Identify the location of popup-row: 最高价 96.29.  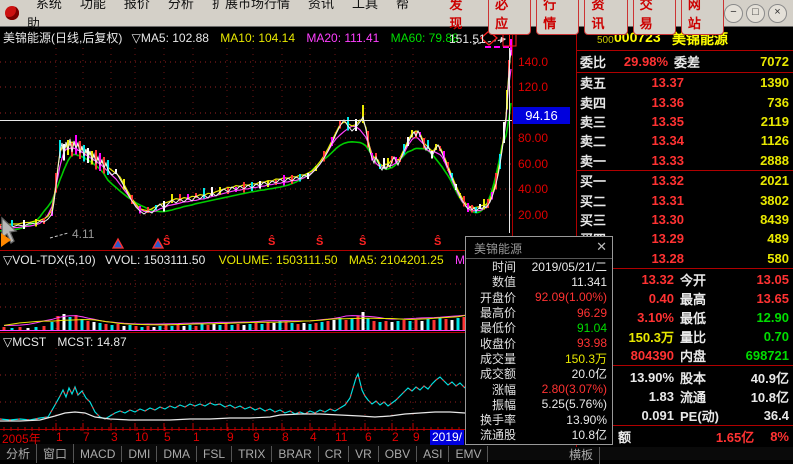
(539, 313).